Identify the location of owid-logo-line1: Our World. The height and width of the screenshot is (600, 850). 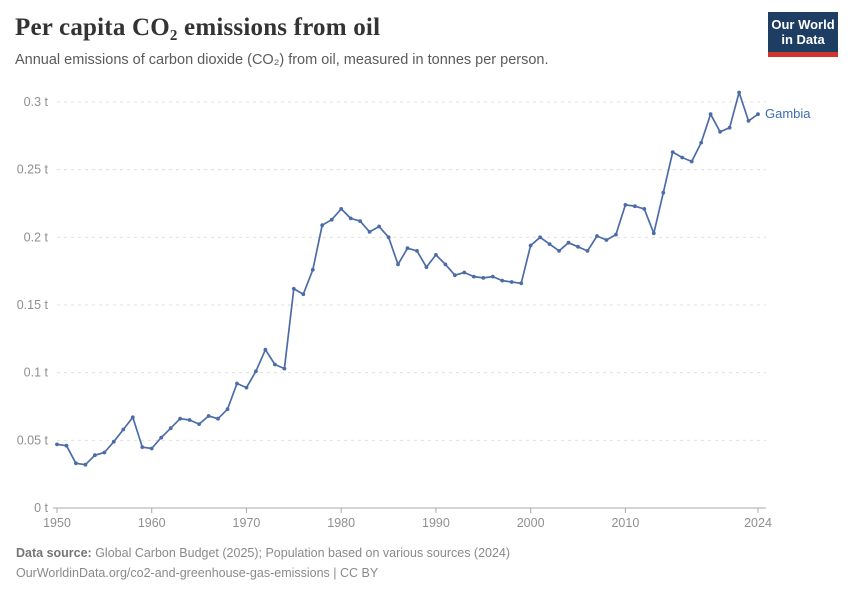
(803, 24).